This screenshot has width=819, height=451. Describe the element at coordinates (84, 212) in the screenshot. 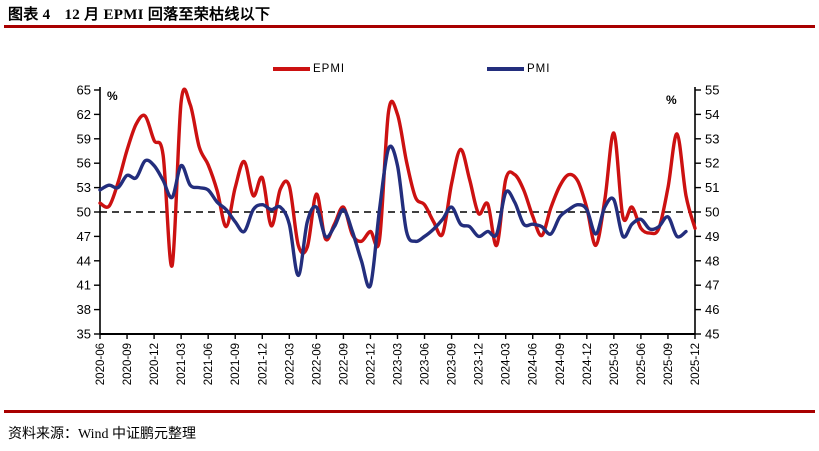

I see `left-axis-tick-label: 50` at that location.